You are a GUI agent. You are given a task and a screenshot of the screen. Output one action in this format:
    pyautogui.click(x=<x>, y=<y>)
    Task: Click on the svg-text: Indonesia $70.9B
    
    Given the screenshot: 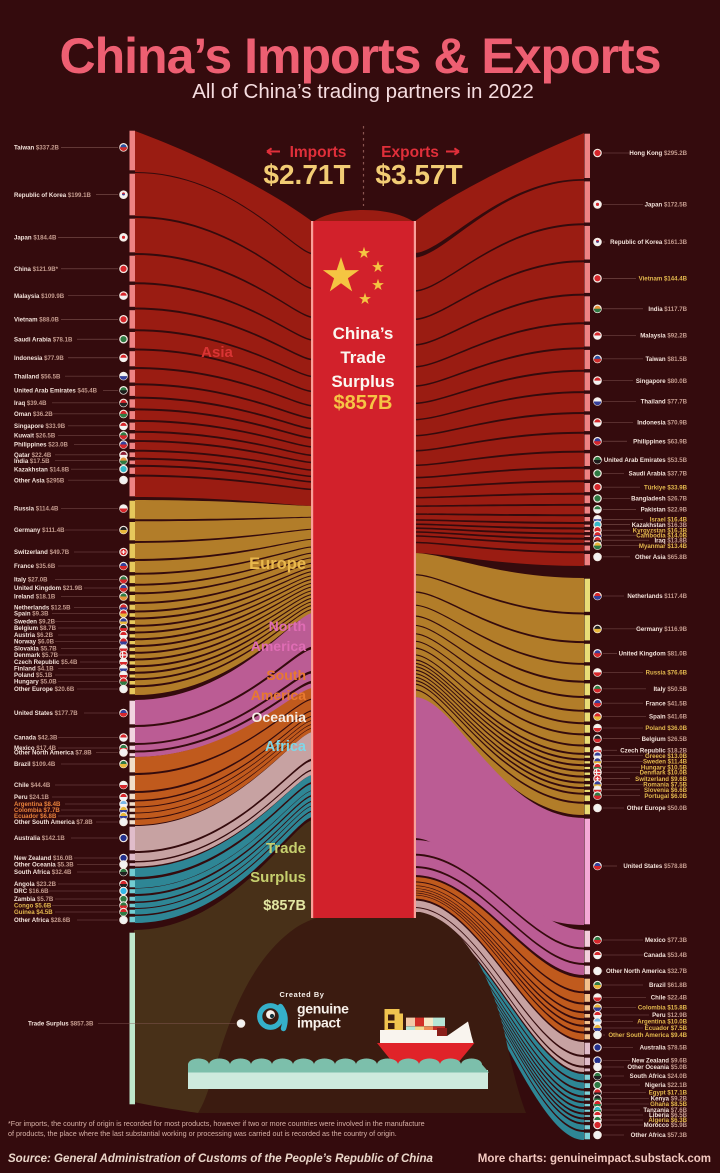 What is the action you would take?
    pyautogui.click(x=662, y=423)
    